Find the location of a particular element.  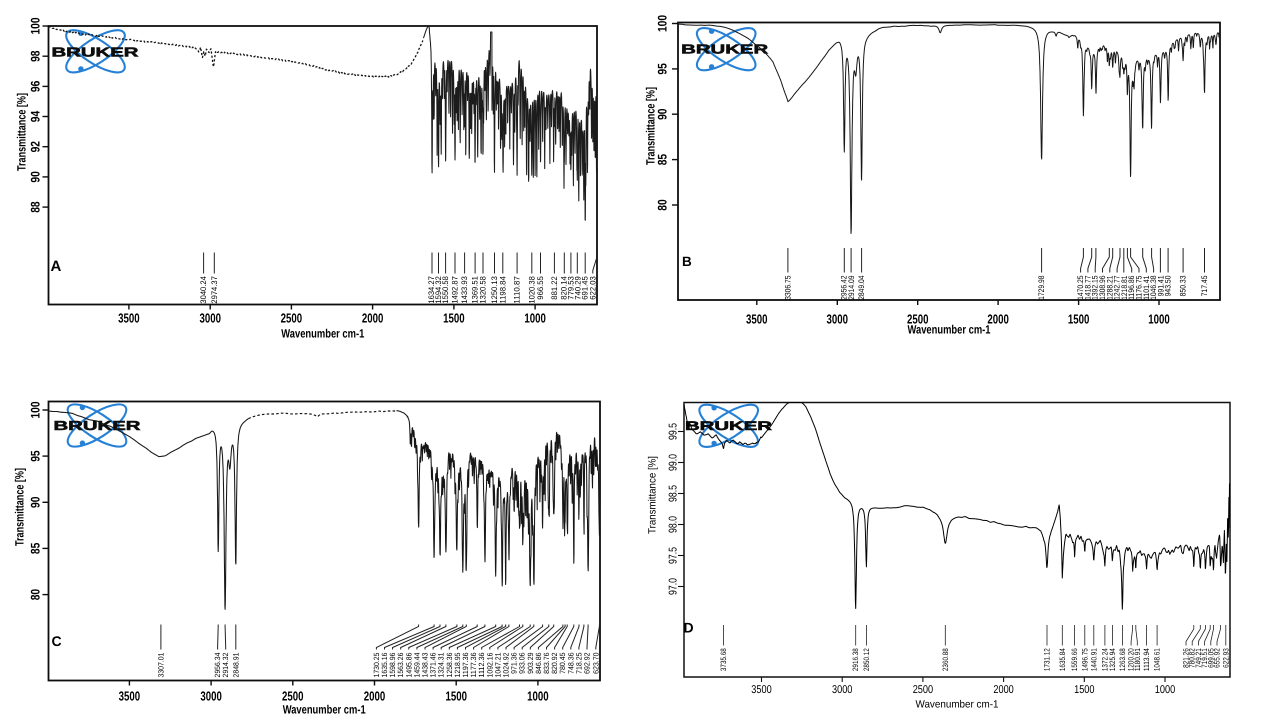

svg-text: 1563.26 is located at coordinates (400, 665).